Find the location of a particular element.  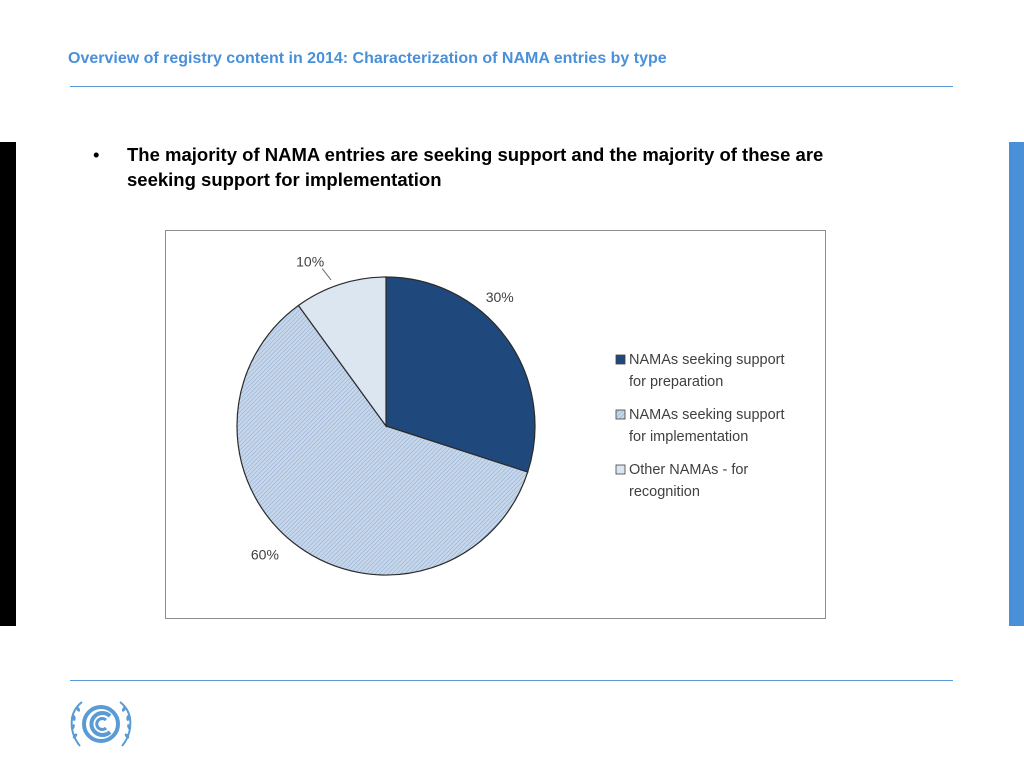

footer-divider is located at coordinates (511, 680).